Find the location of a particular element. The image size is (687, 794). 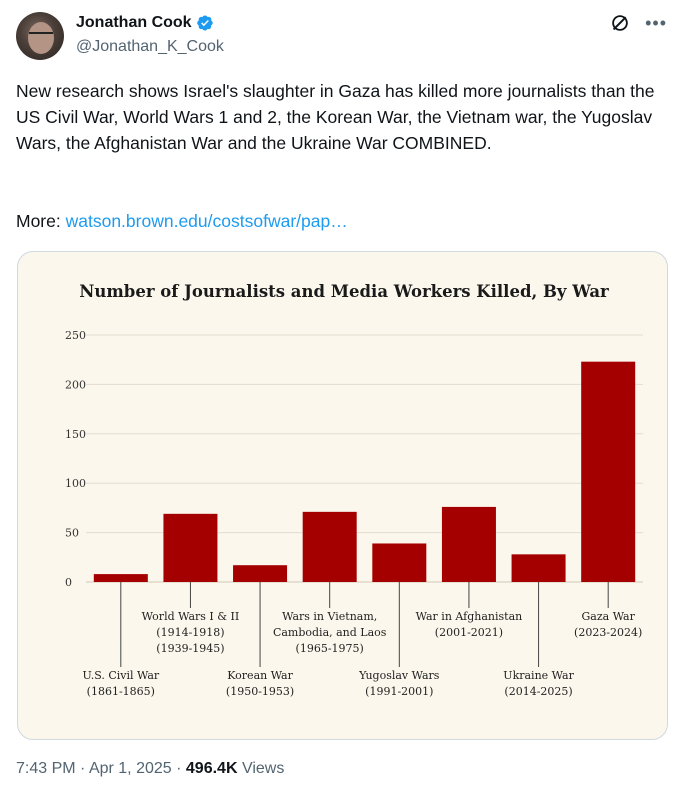

tweet-meta: 7:43 PM · Apr 1, 2025 · 496.4K Views is located at coordinates (150, 769).